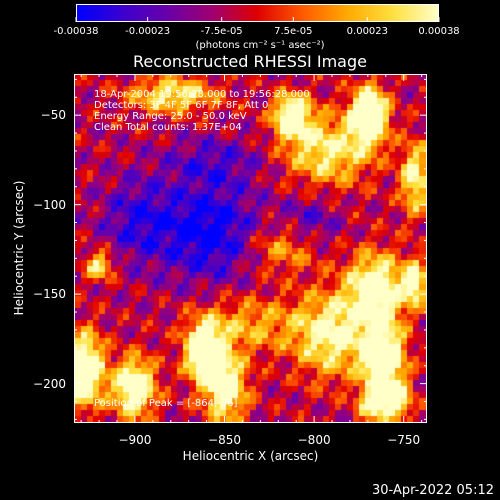 The height and width of the screenshot is (500, 500). What do you see at coordinates (168, 127) in the screenshot?
I see `clean-counts-annotation: Clean Total counts: 1.37E+04` at bounding box center [168, 127].